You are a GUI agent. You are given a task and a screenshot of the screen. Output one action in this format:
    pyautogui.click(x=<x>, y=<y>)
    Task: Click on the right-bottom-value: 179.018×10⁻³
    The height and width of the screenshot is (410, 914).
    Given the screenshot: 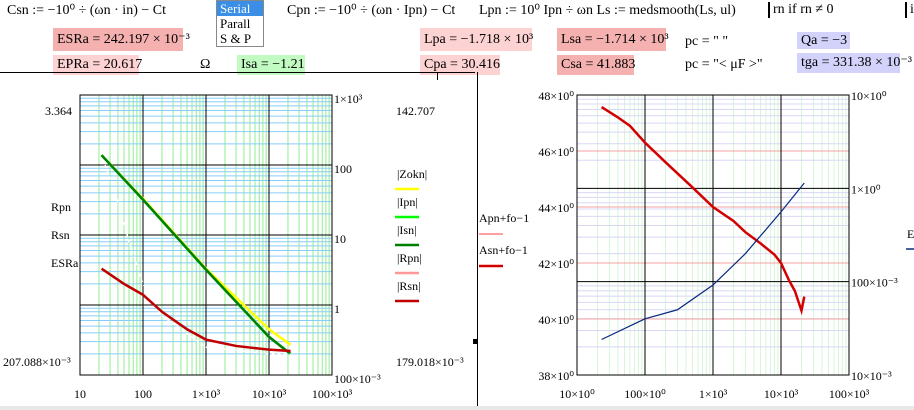 What is the action you would take?
    pyautogui.click(x=430, y=362)
    